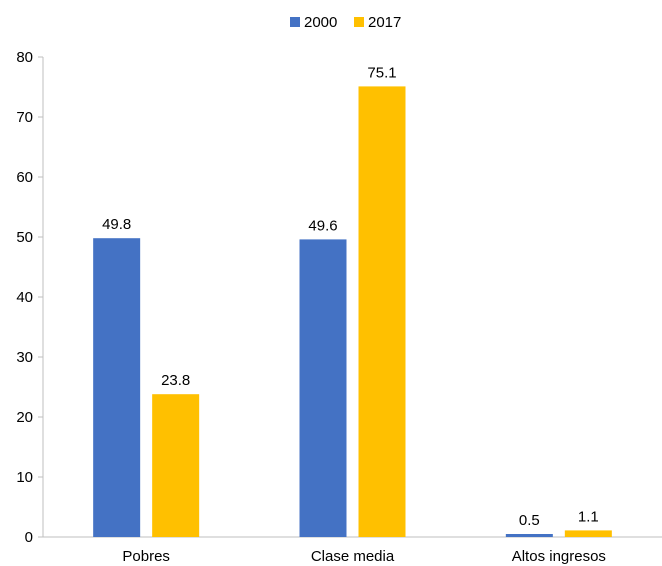 The height and width of the screenshot is (566, 662). Describe the element at coordinates (29, 537) in the screenshot. I see `y-tick-label: 0` at that location.